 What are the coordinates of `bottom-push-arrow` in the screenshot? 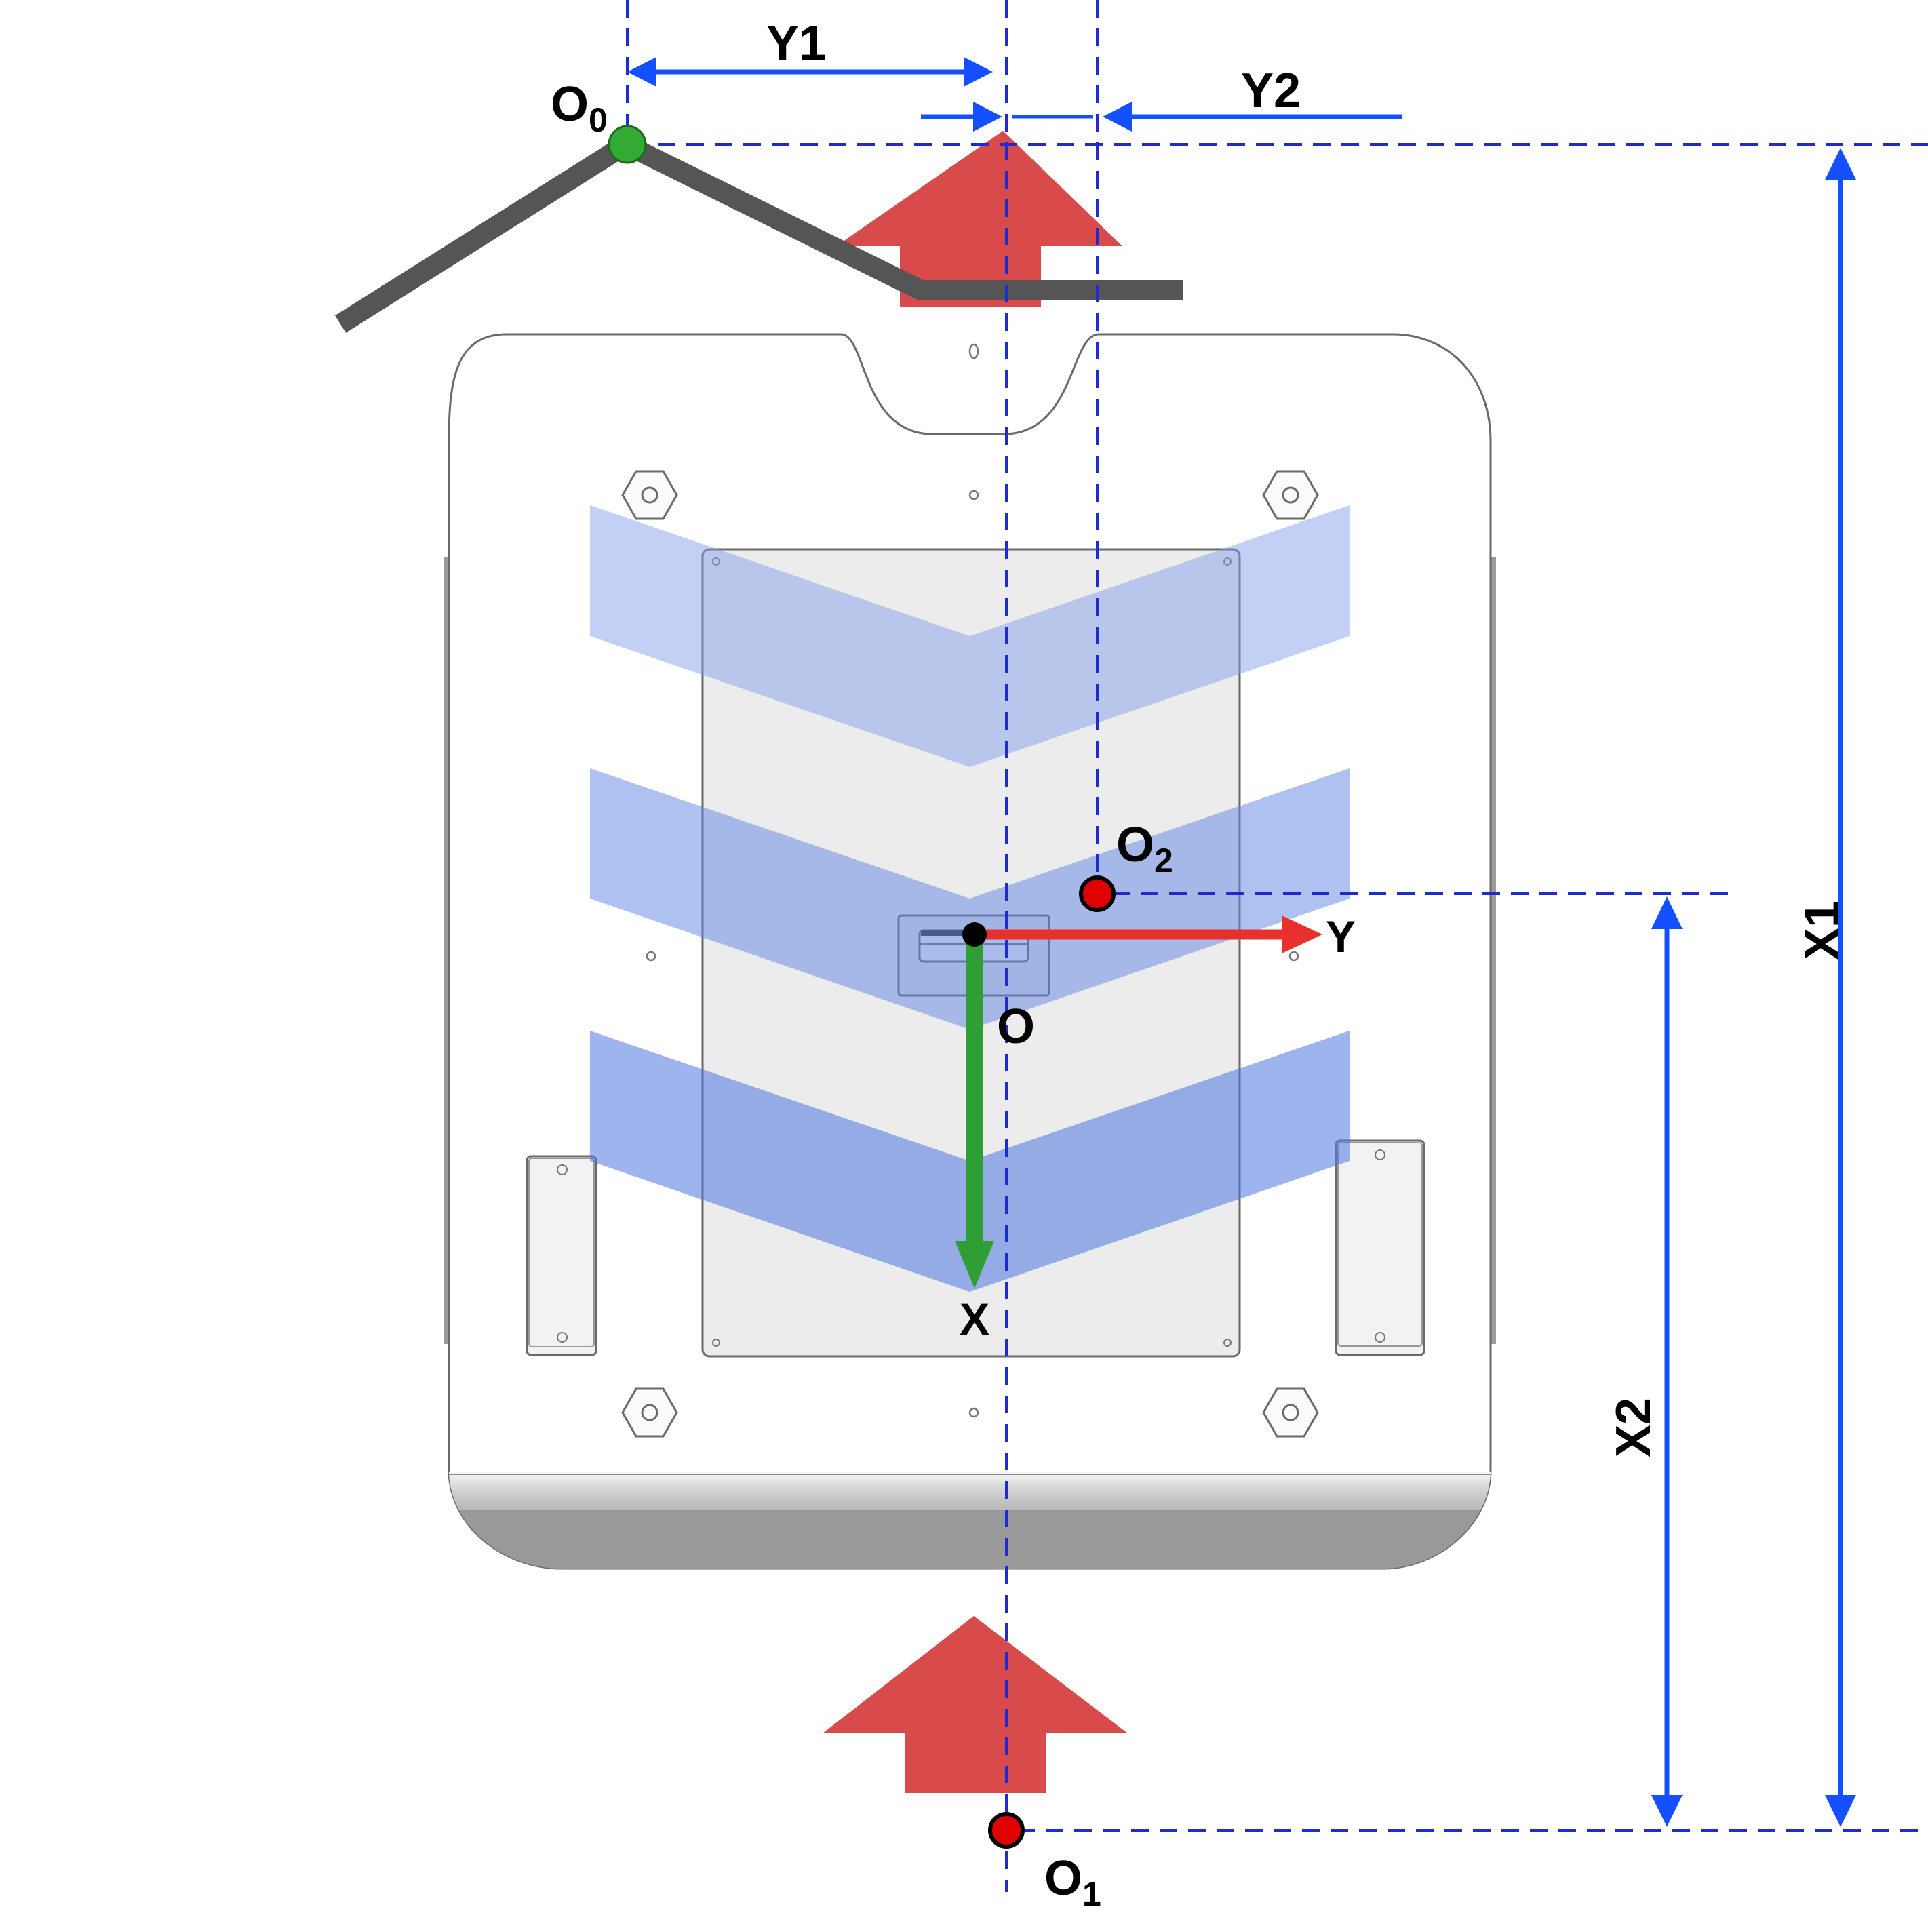 It's located at (975, 1704).